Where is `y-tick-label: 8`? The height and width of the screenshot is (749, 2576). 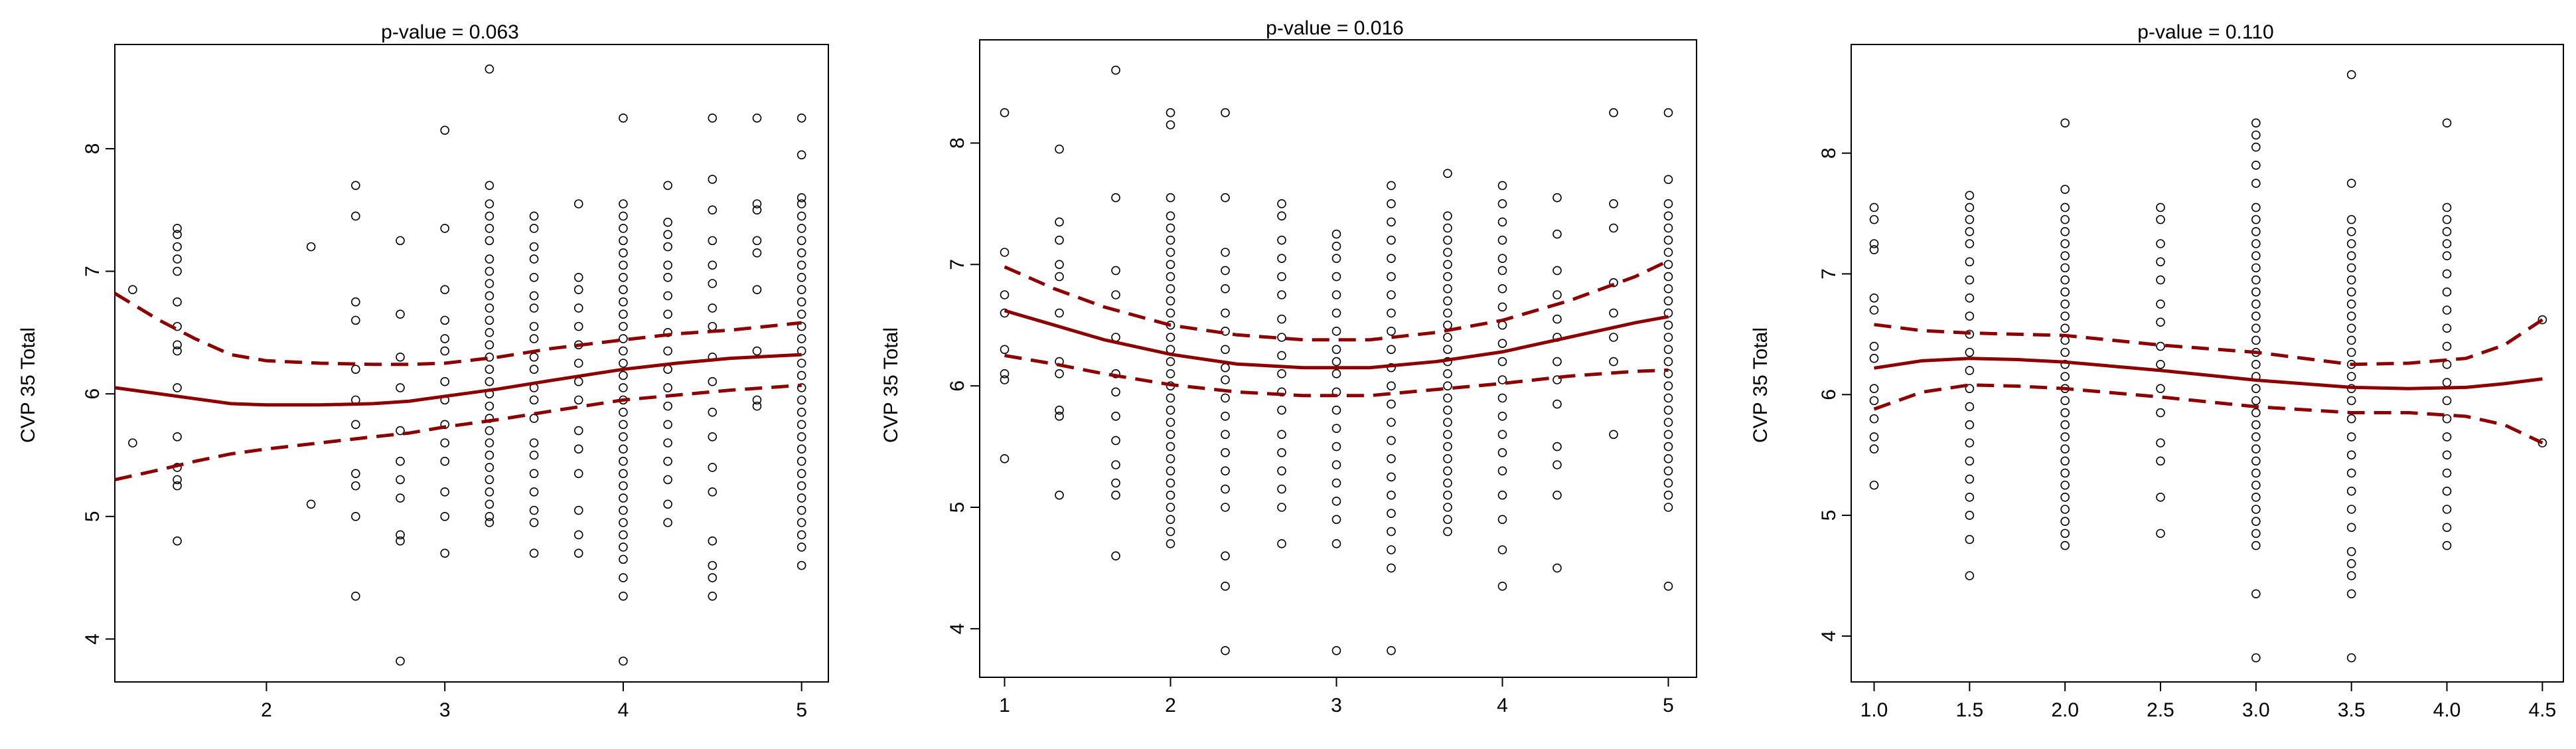 y-tick-label: 8 is located at coordinates (93, 149).